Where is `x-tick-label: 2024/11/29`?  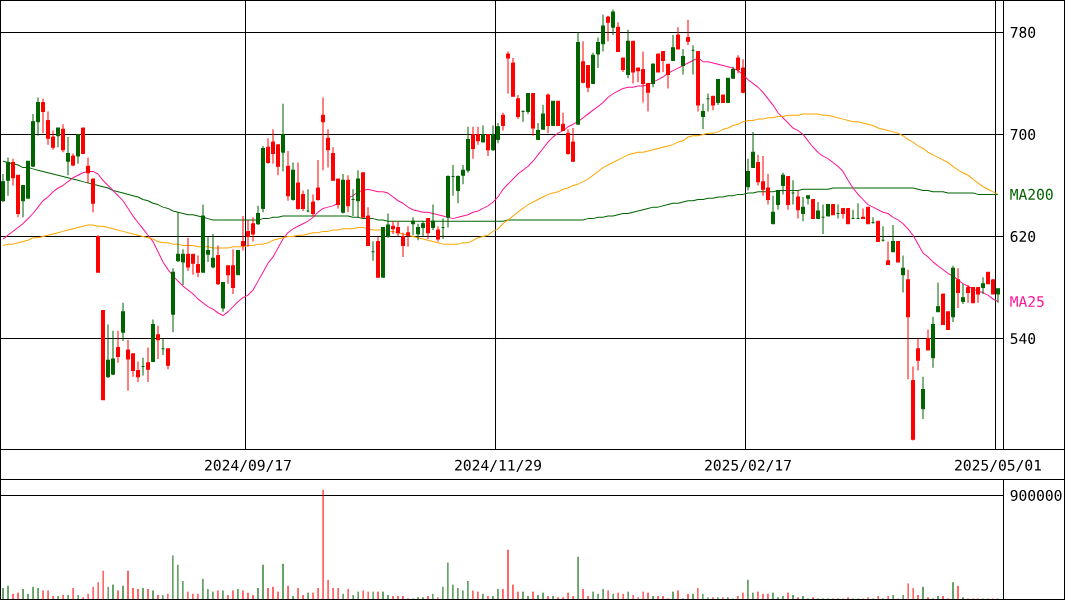 x-tick-label: 2024/11/29 is located at coordinates (498, 465).